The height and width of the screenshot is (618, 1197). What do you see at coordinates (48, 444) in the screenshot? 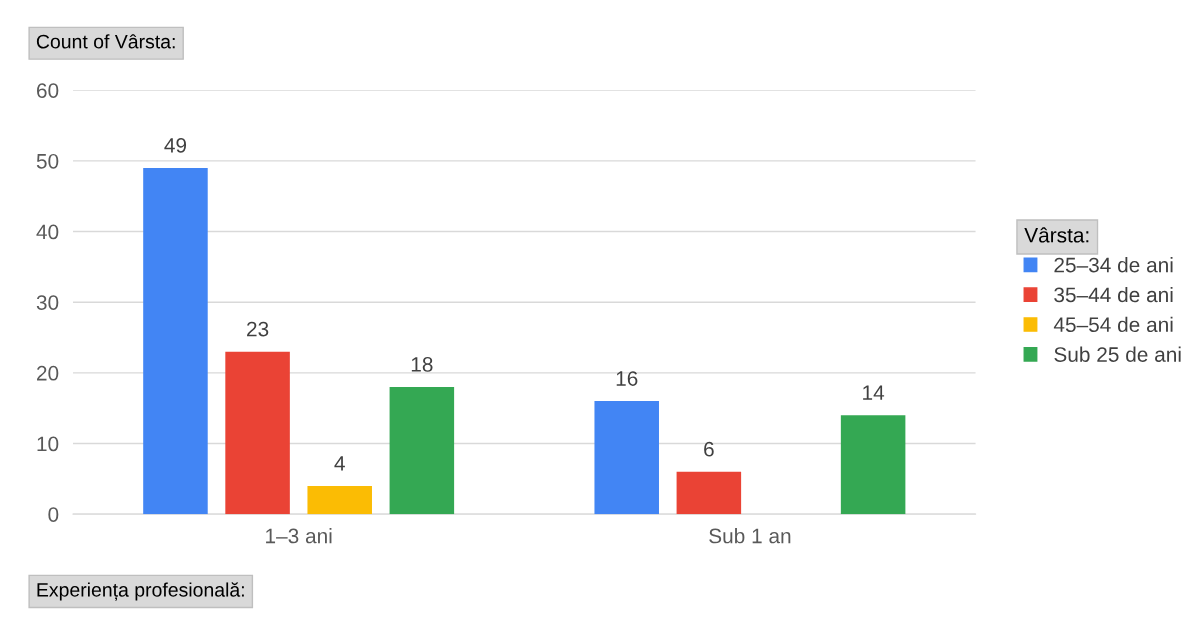
I see `y-tick-label: 10` at bounding box center [48, 444].